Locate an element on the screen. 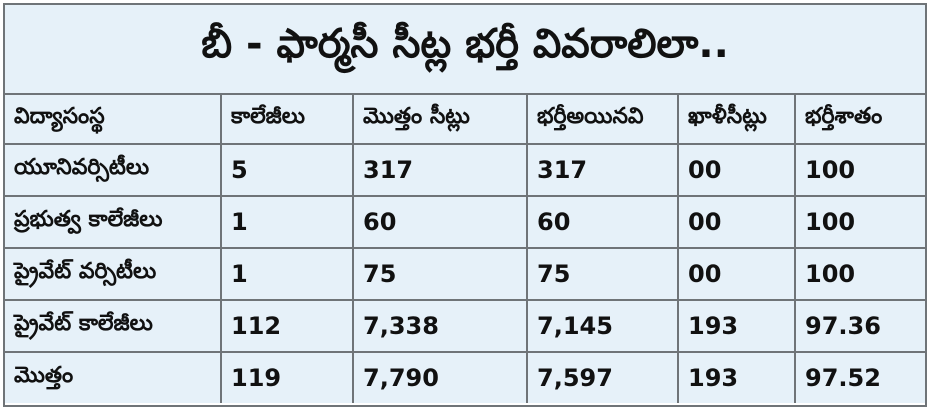  table-row: ప్రభుత్వ కాలేజీలు 1 60 60 00 100 is located at coordinates (465, 222).